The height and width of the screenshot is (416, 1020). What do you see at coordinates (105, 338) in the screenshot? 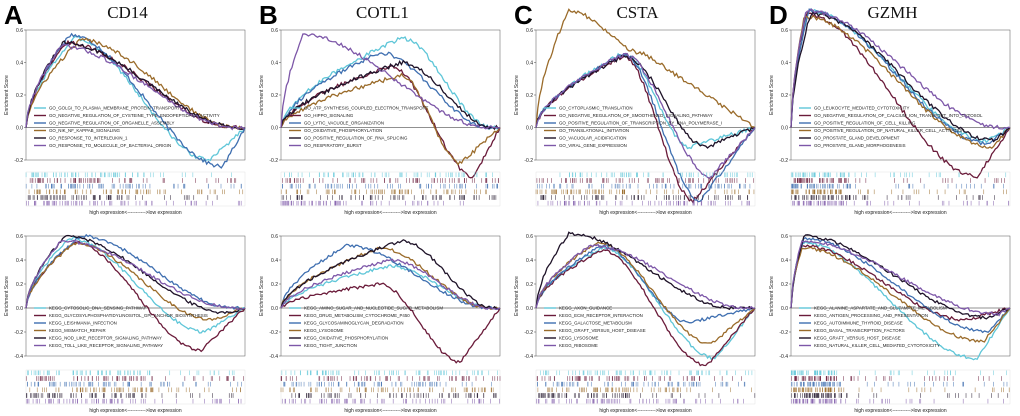
I see `legend-label: KEGG_NOD_LIKE_RECEPTOR_SIGNALING_PATHWAY` at bounding box center [105, 338].